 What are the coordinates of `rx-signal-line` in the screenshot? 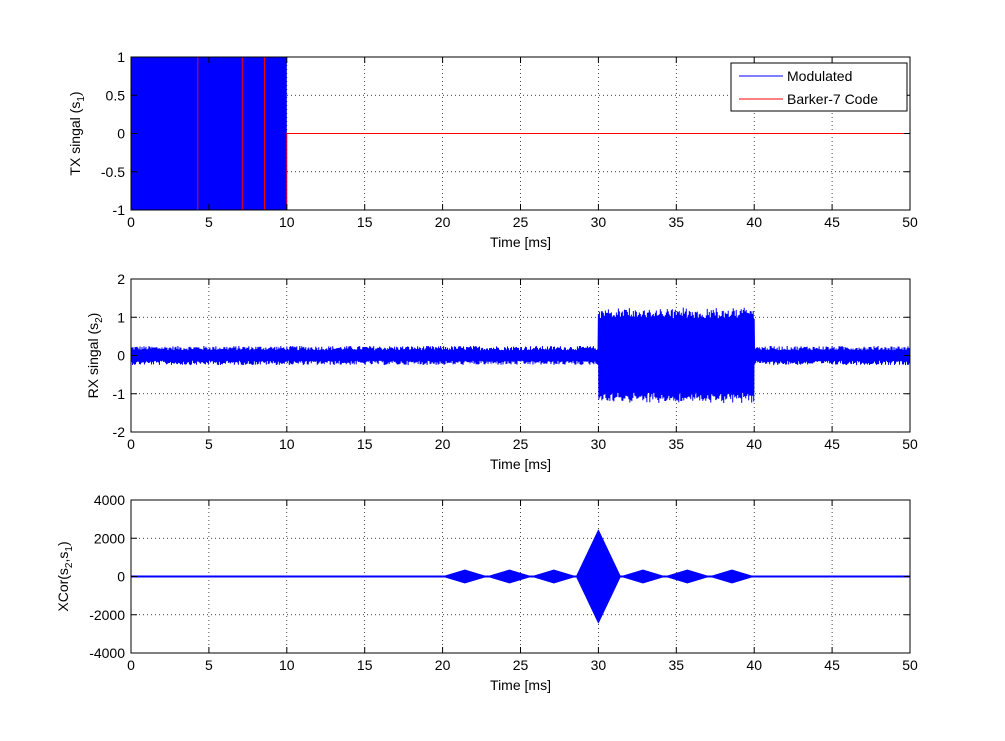 It's located at (520, 355).